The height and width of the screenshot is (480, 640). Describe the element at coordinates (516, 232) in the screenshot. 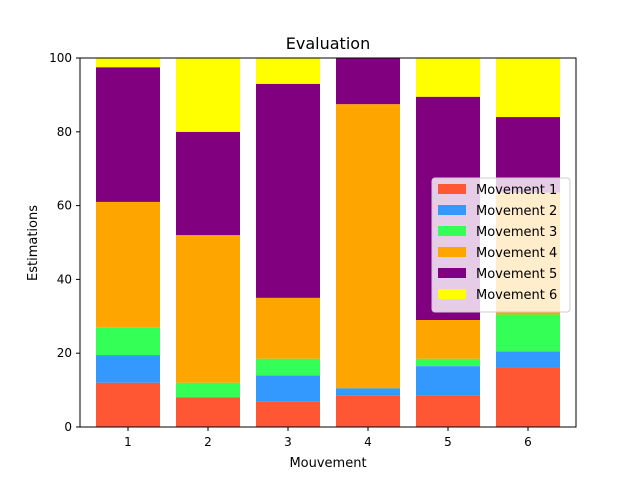

I see `legend-label-series3: Movement 3` at that location.